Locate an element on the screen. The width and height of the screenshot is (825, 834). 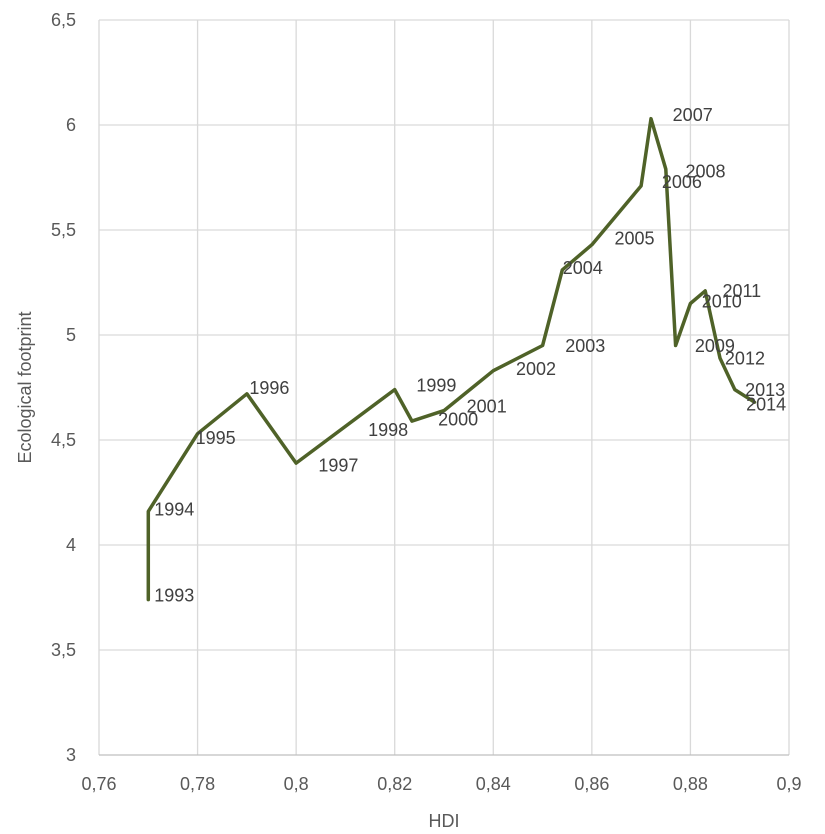
year-label: 2001 is located at coordinates (487, 407).